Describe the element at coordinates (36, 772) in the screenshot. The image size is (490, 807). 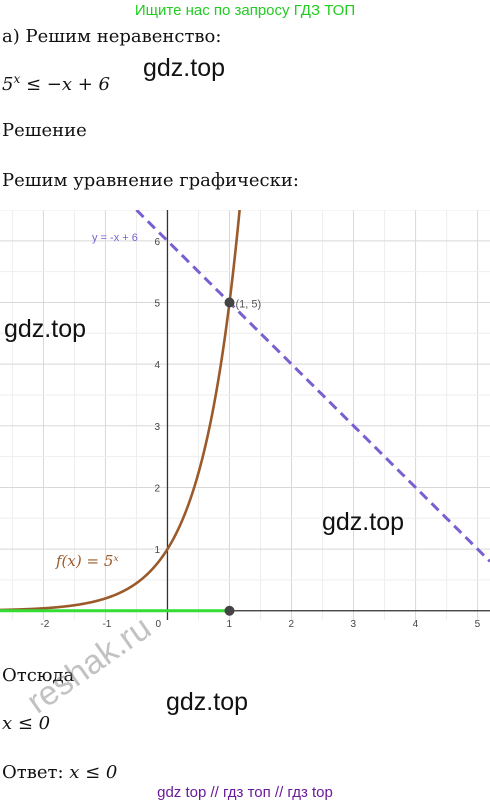
I see `answer-label: Ответ:` at that location.